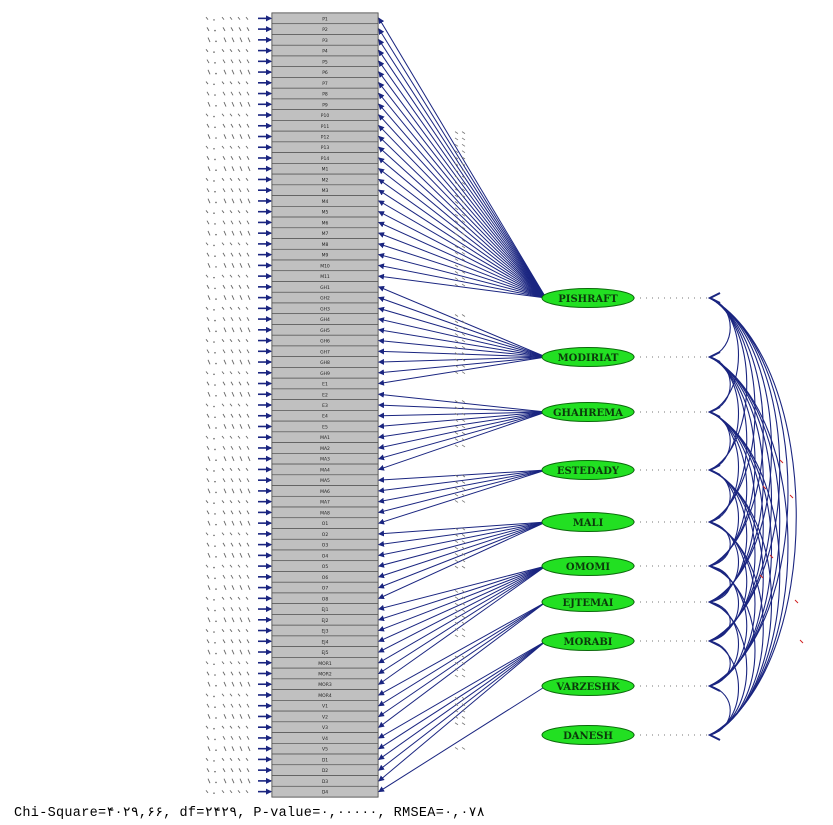 This screenshot has height=825, width=833. What do you see at coordinates (588, 471) in the screenshot?
I see `latent-factor-label: ESTEDADY` at bounding box center [588, 471].